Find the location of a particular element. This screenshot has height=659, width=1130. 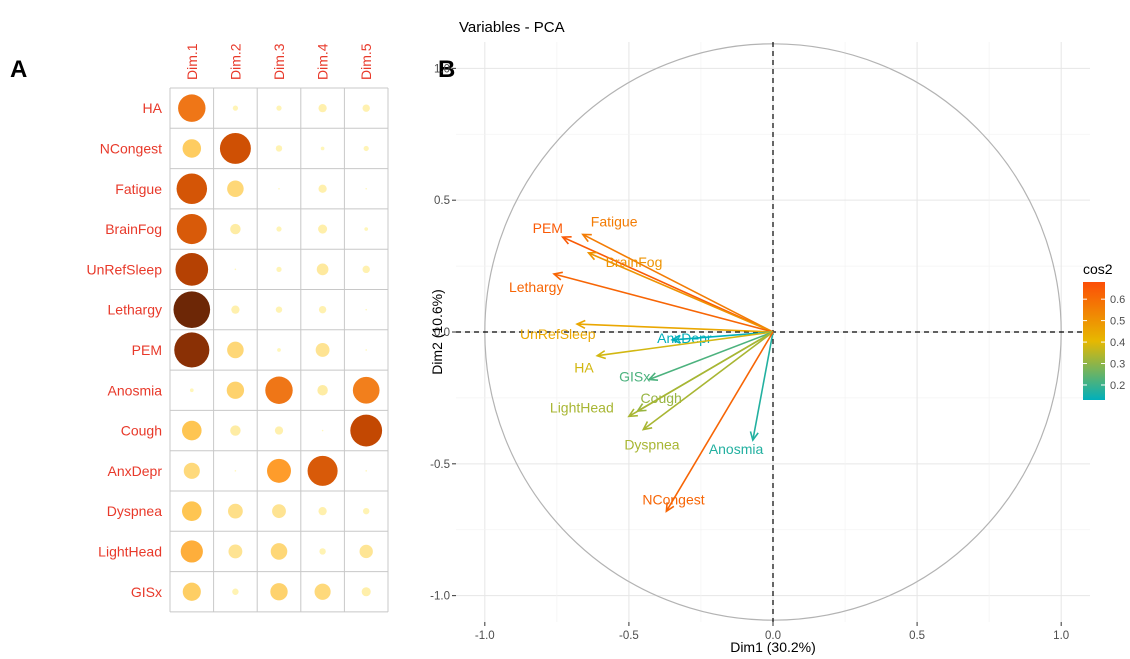

vector-label: GISx is located at coordinates (634, 376).